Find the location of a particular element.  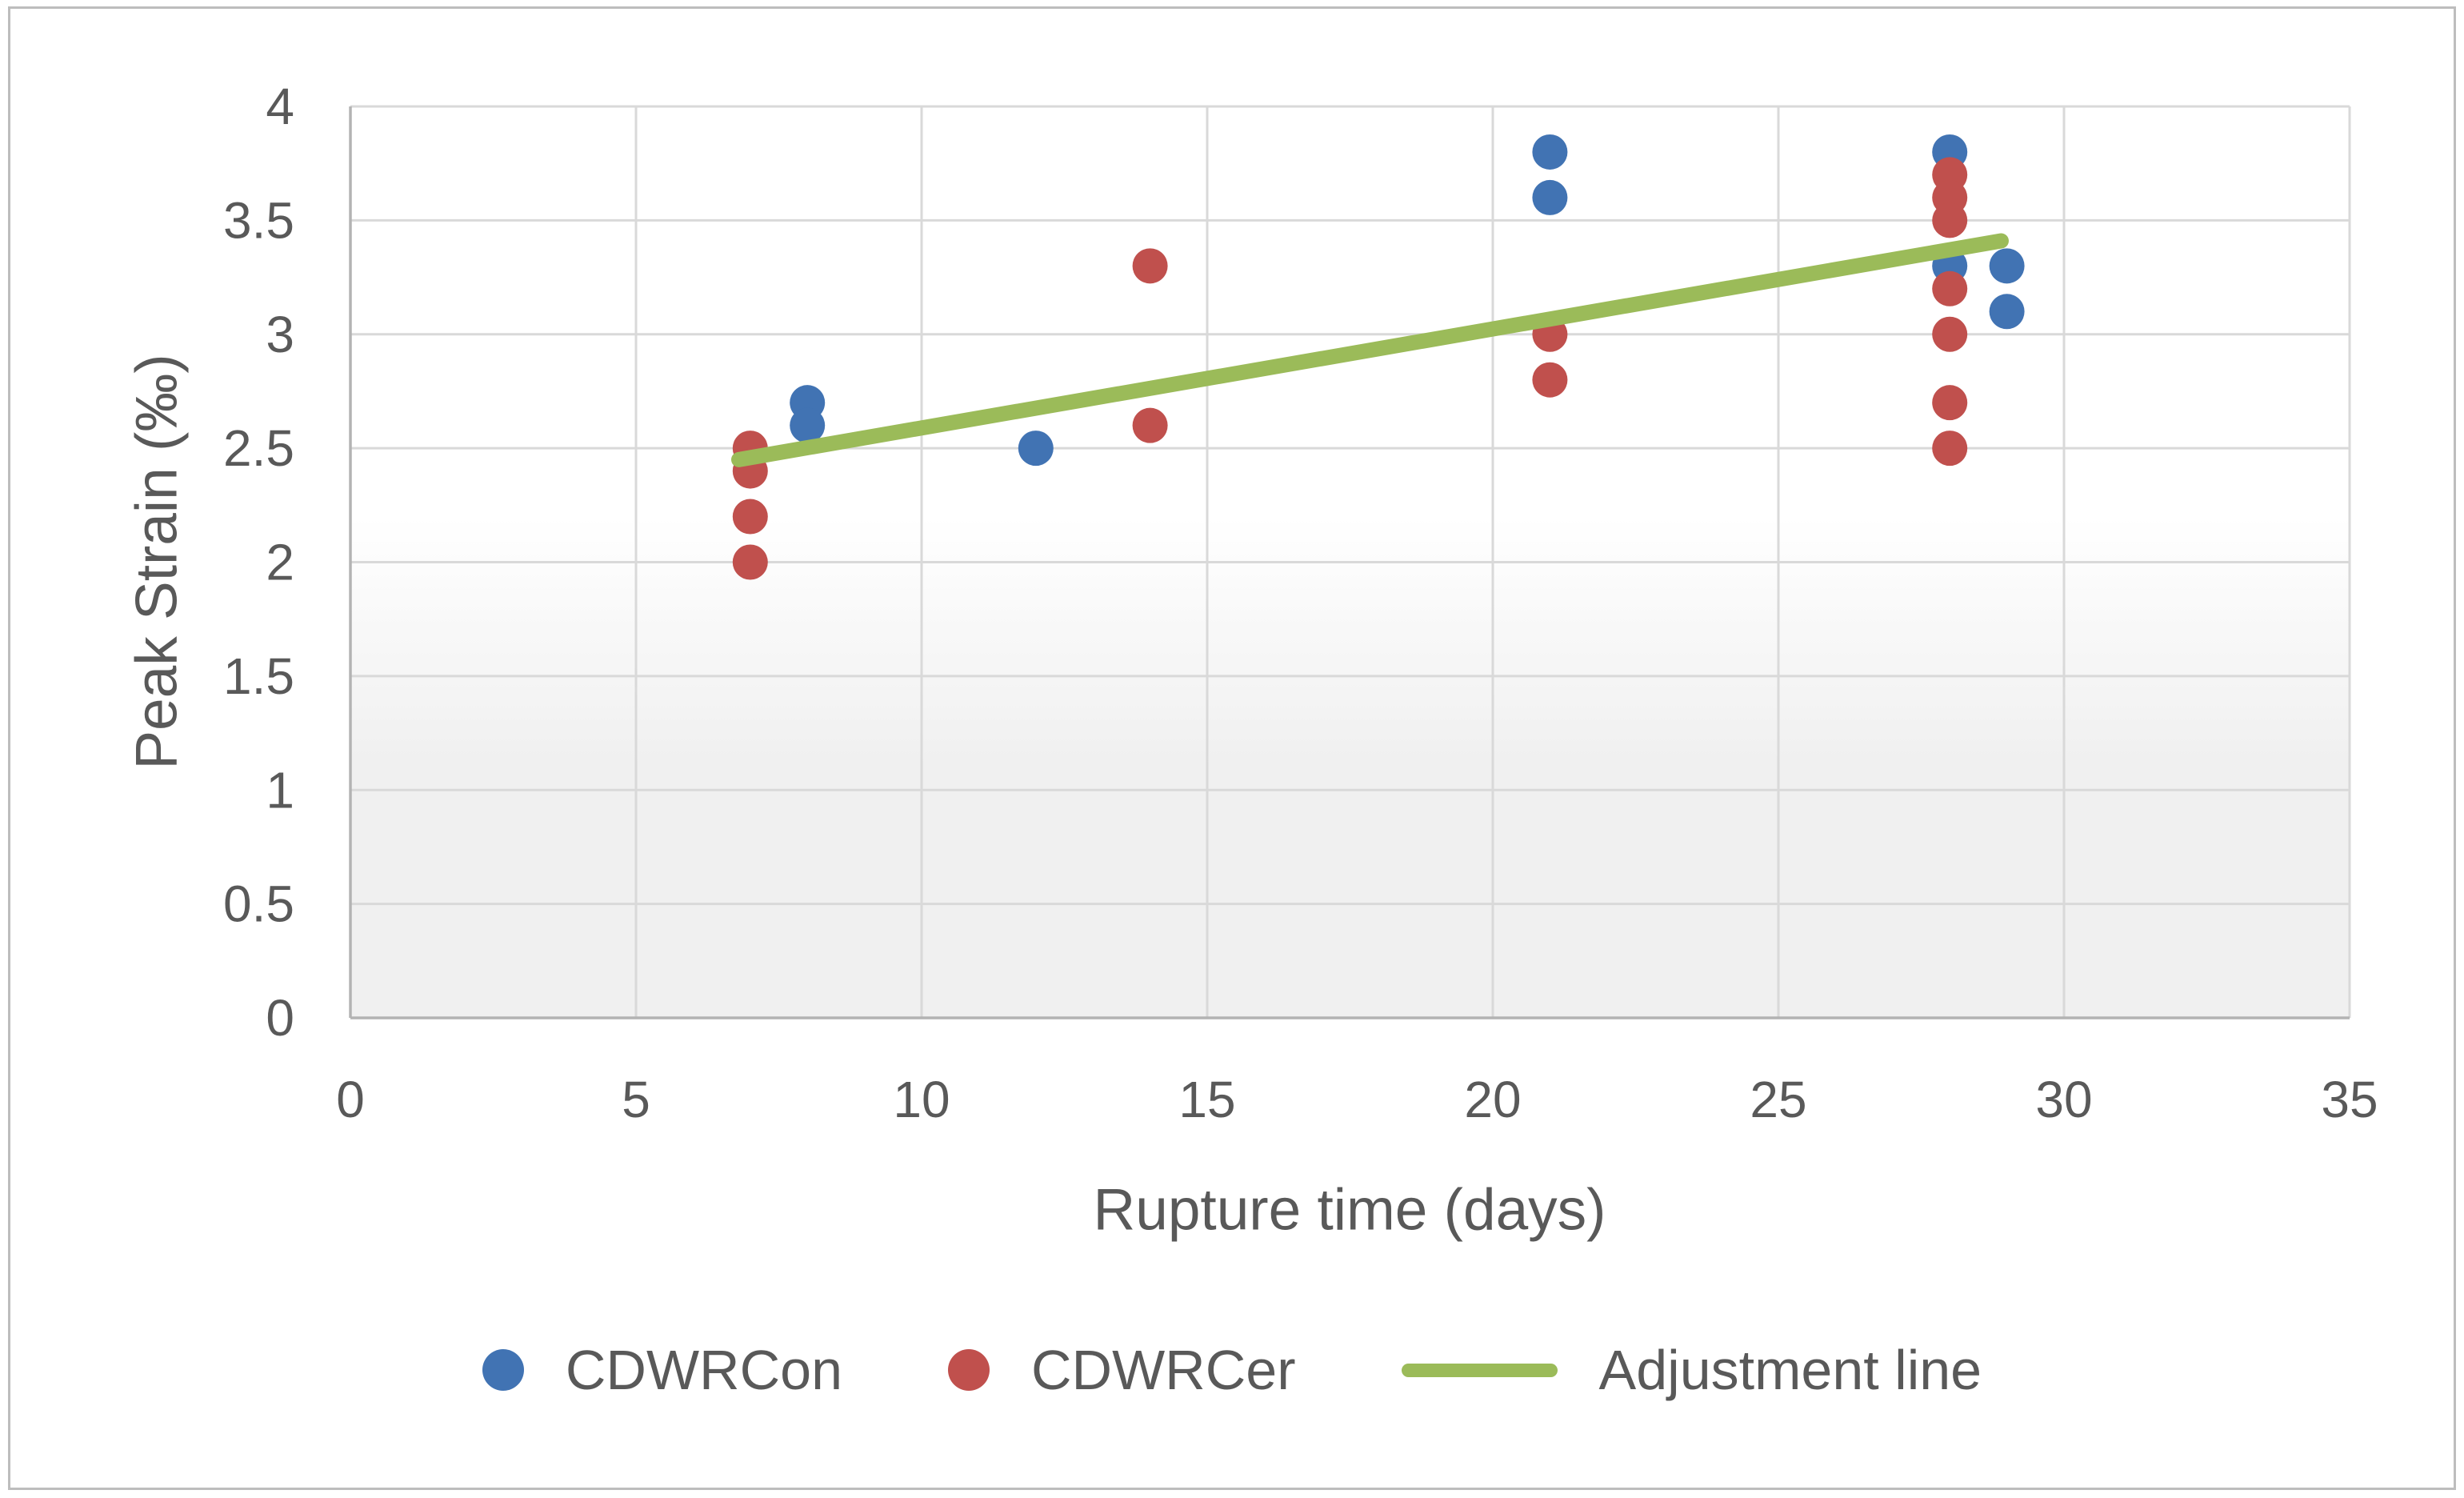

y-tick-label-3.5: 3.5 is located at coordinates (258, 220).